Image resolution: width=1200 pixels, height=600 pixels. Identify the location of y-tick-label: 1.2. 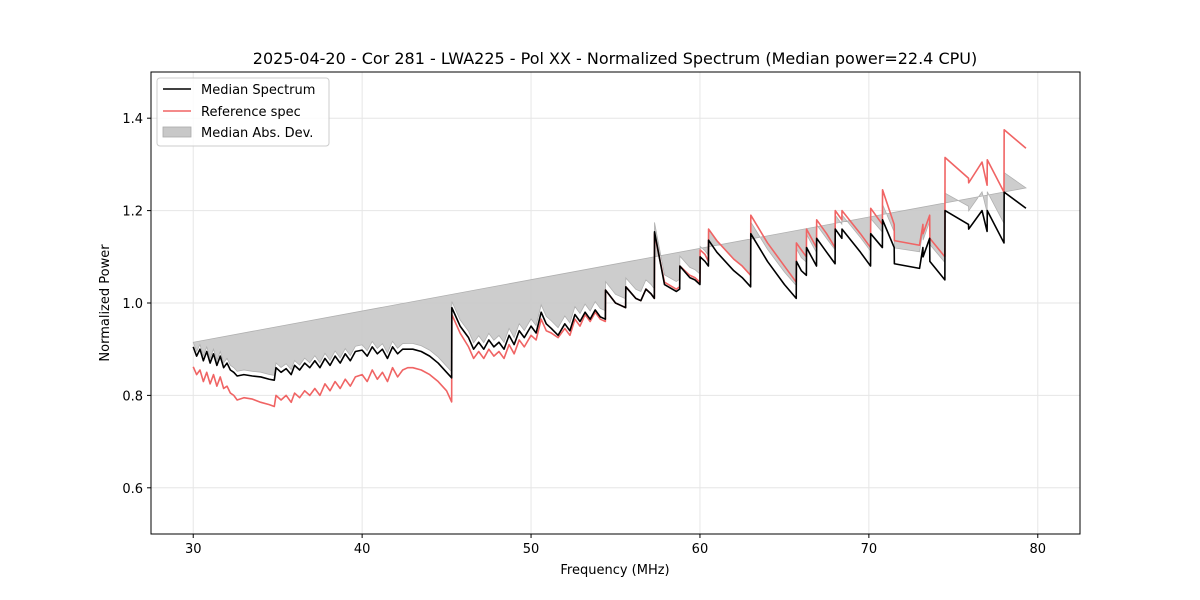
(132, 212).